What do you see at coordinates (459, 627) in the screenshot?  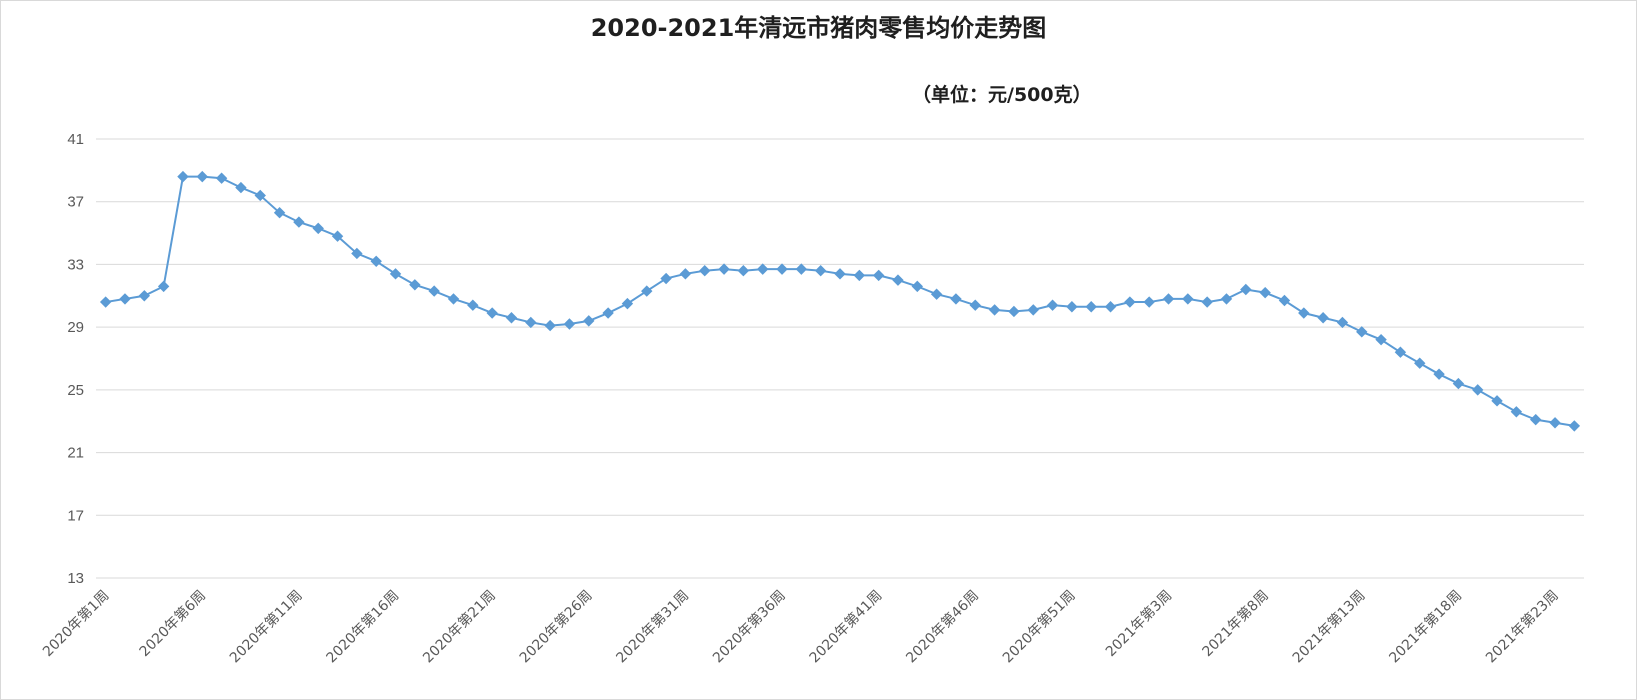 I see `x-tick-label: 2020年第21周` at bounding box center [459, 627].